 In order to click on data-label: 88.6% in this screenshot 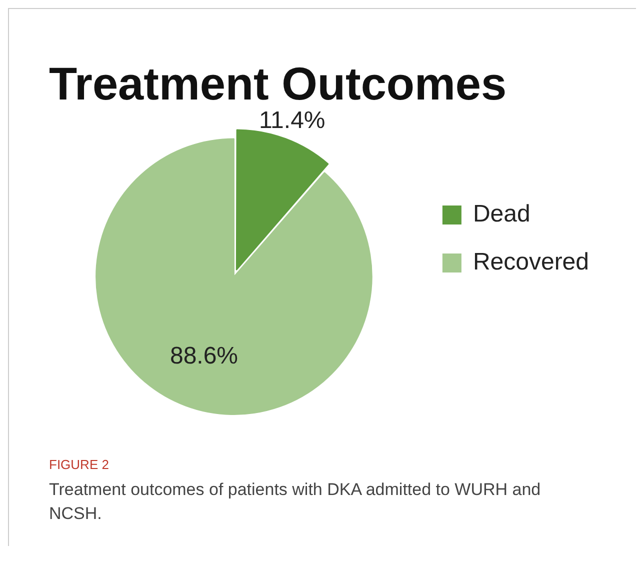, I will do `click(204, 356)`.